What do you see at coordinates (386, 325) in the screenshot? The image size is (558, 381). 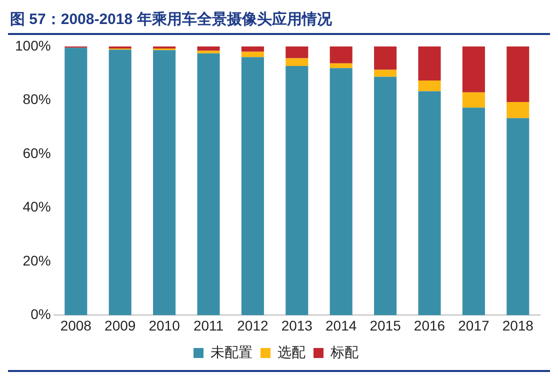 I see `x-tick-label: 2015` at bounding box center [386, 325].